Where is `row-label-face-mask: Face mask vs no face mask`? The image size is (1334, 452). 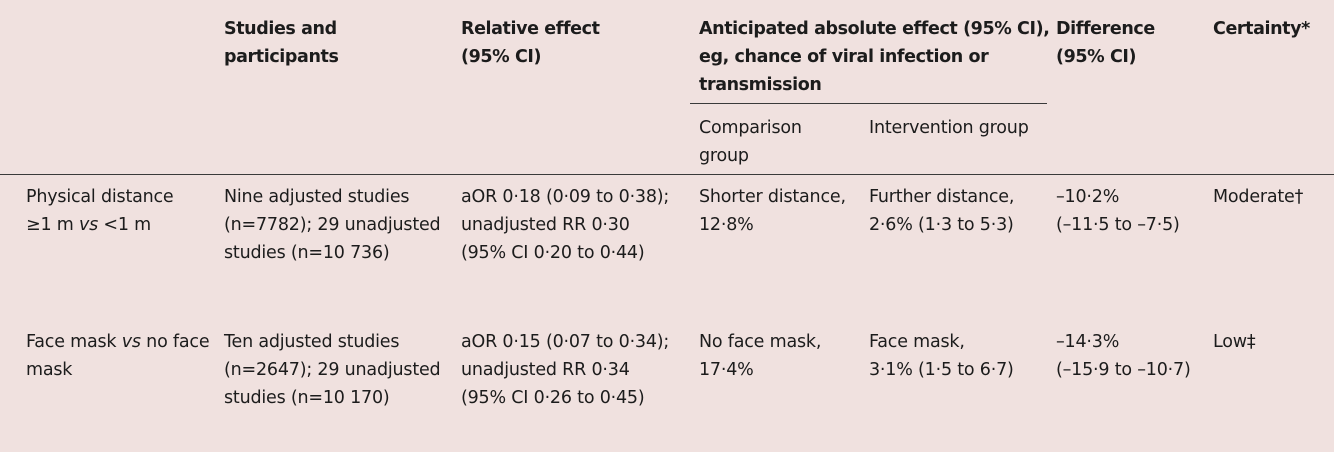 row-label-face-mask: Face mask vs no face mask is located at coordinates (118, 356).